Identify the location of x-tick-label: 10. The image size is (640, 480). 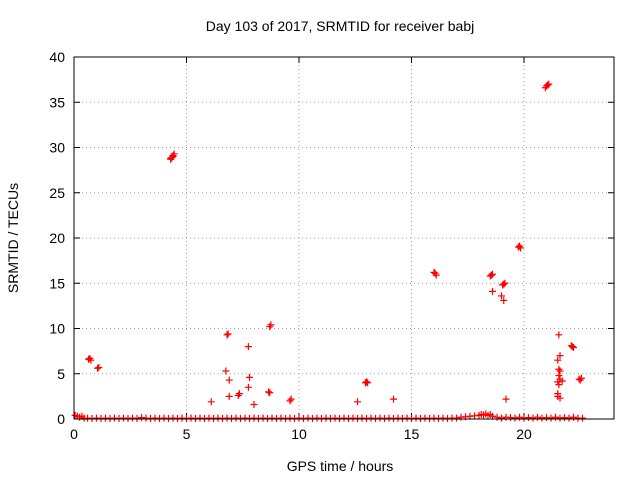
(299, 434).